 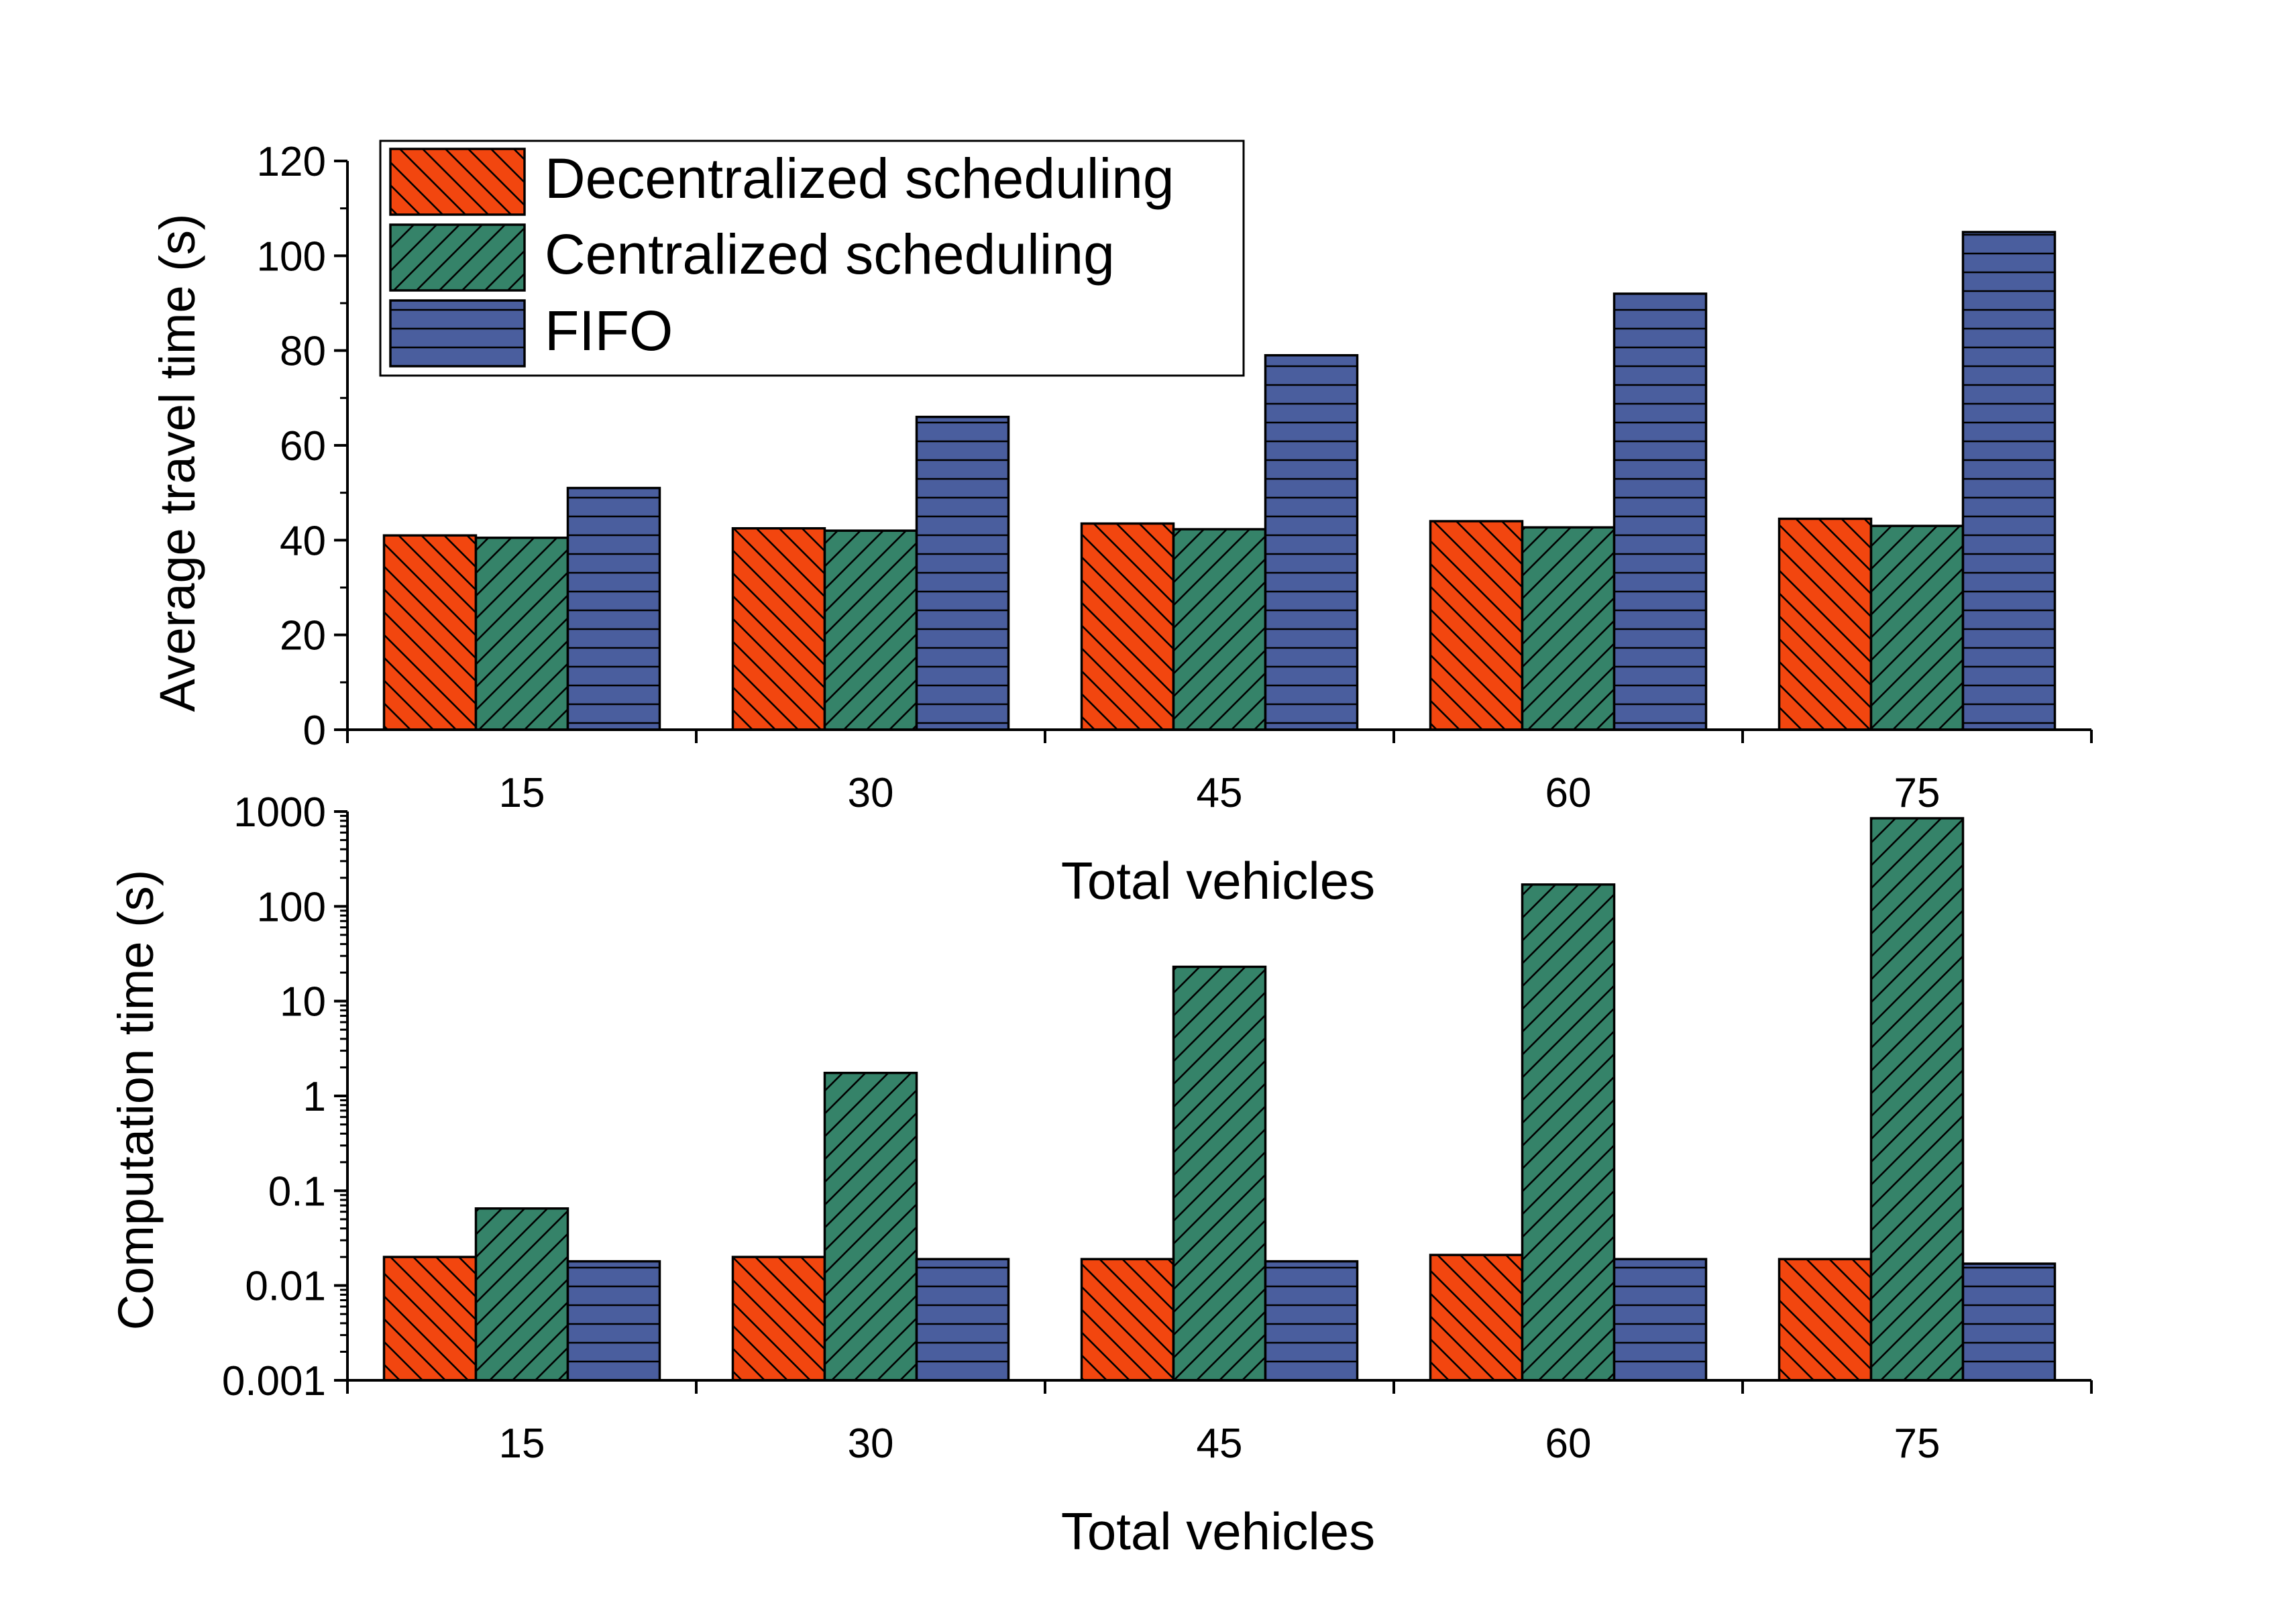 What do you see at coordinates (136, 1100) in the screenshot?
I see `y-axis-label-computation-time: Computation time (s)` at bounding box center [136, 1100].